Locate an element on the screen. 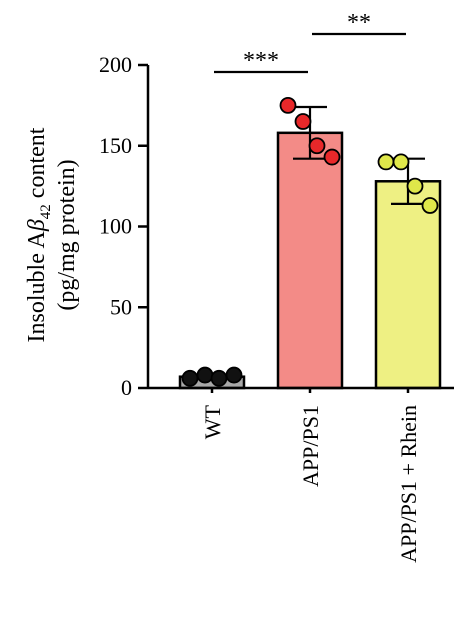 Image resolution: width=474 pixels, height=622 pixels. x-tick-label-1: WT is located at coordinates (212, 421).